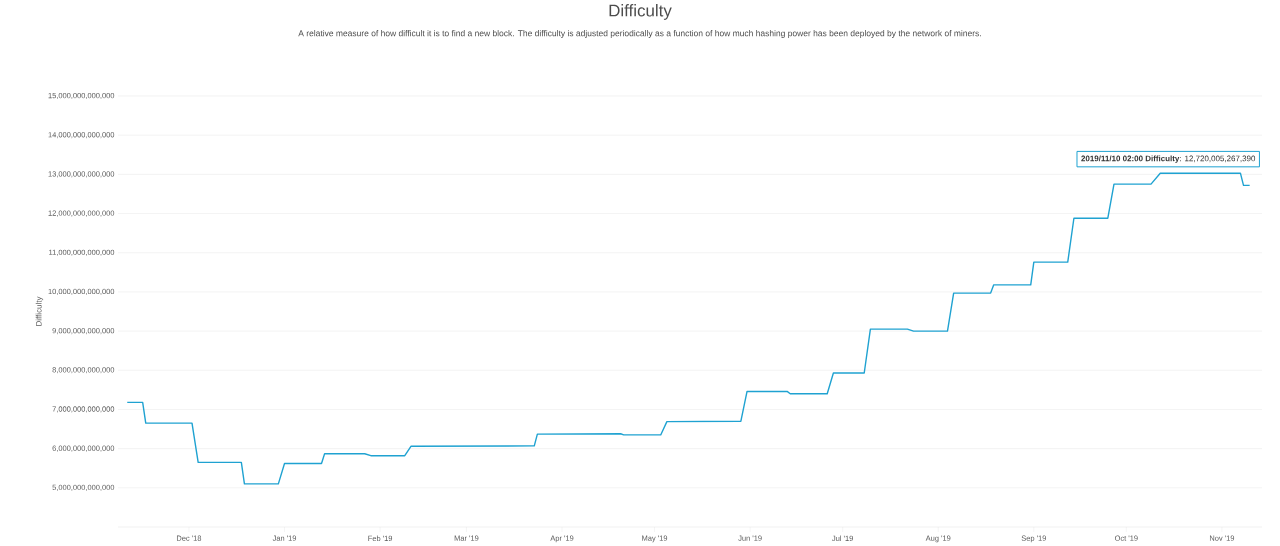 This screenshot has height=546, width=1280. I want to click on chart-subtitle: A relative measure of how difficult it is to find a new block. The difficulty is adjusted periodically as a function of how much hashing power has been deployed by the network of miners., so click(639, 34).